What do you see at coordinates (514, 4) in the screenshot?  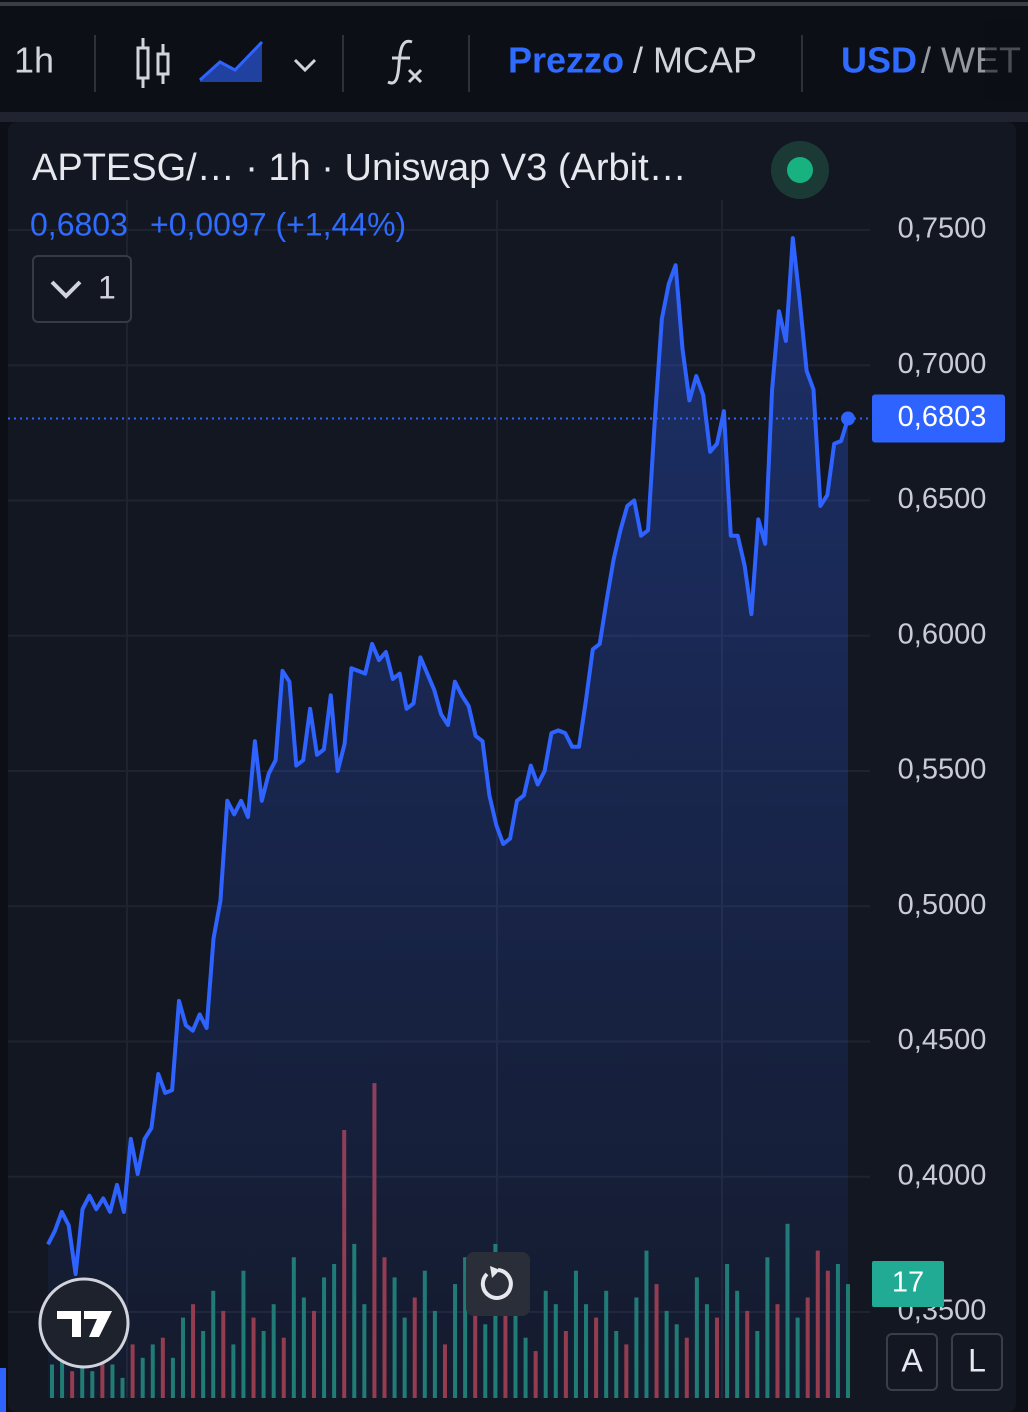 I see `top-edge` at bounding box center [514, 4].